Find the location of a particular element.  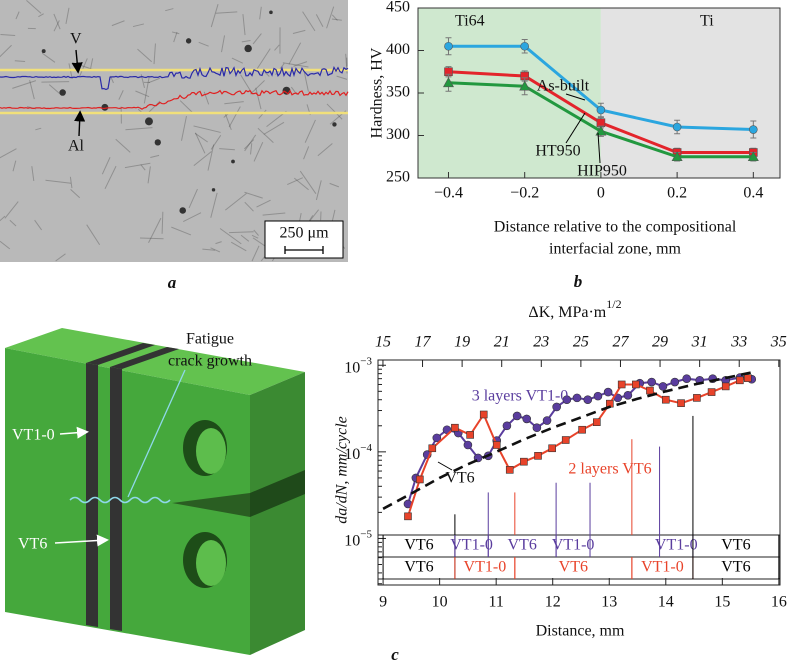

stripe is located at coordinates (116, 499).